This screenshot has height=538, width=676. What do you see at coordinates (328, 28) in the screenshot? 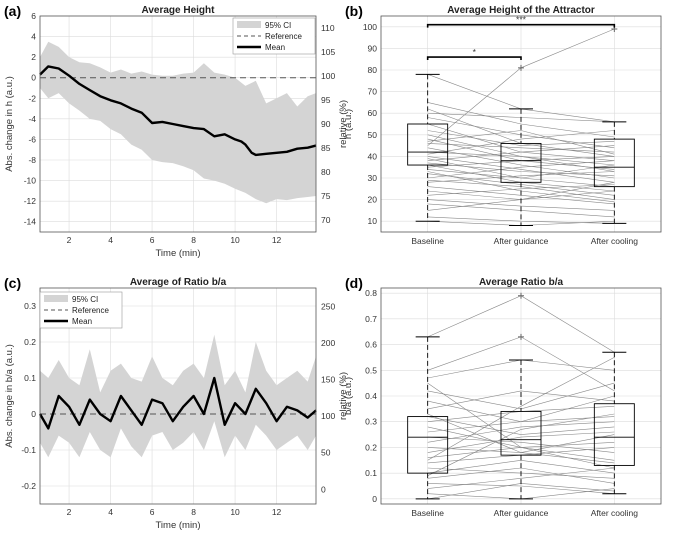
I see `y-right-tick-label: 110` at bounding box center [328, 28].